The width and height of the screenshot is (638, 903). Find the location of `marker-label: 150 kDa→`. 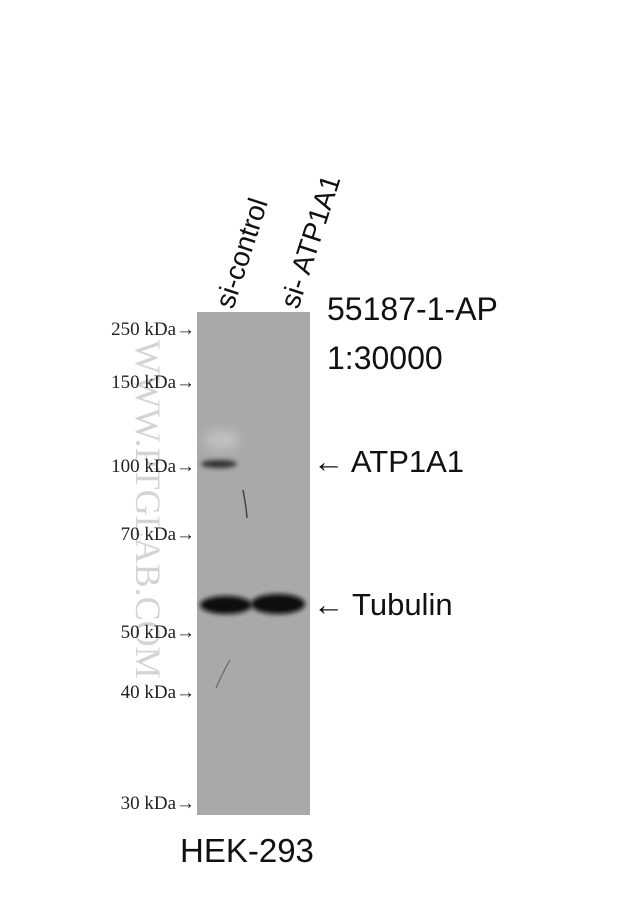

marker-label: 150 kDa→ is located at coordinates (153, 382).